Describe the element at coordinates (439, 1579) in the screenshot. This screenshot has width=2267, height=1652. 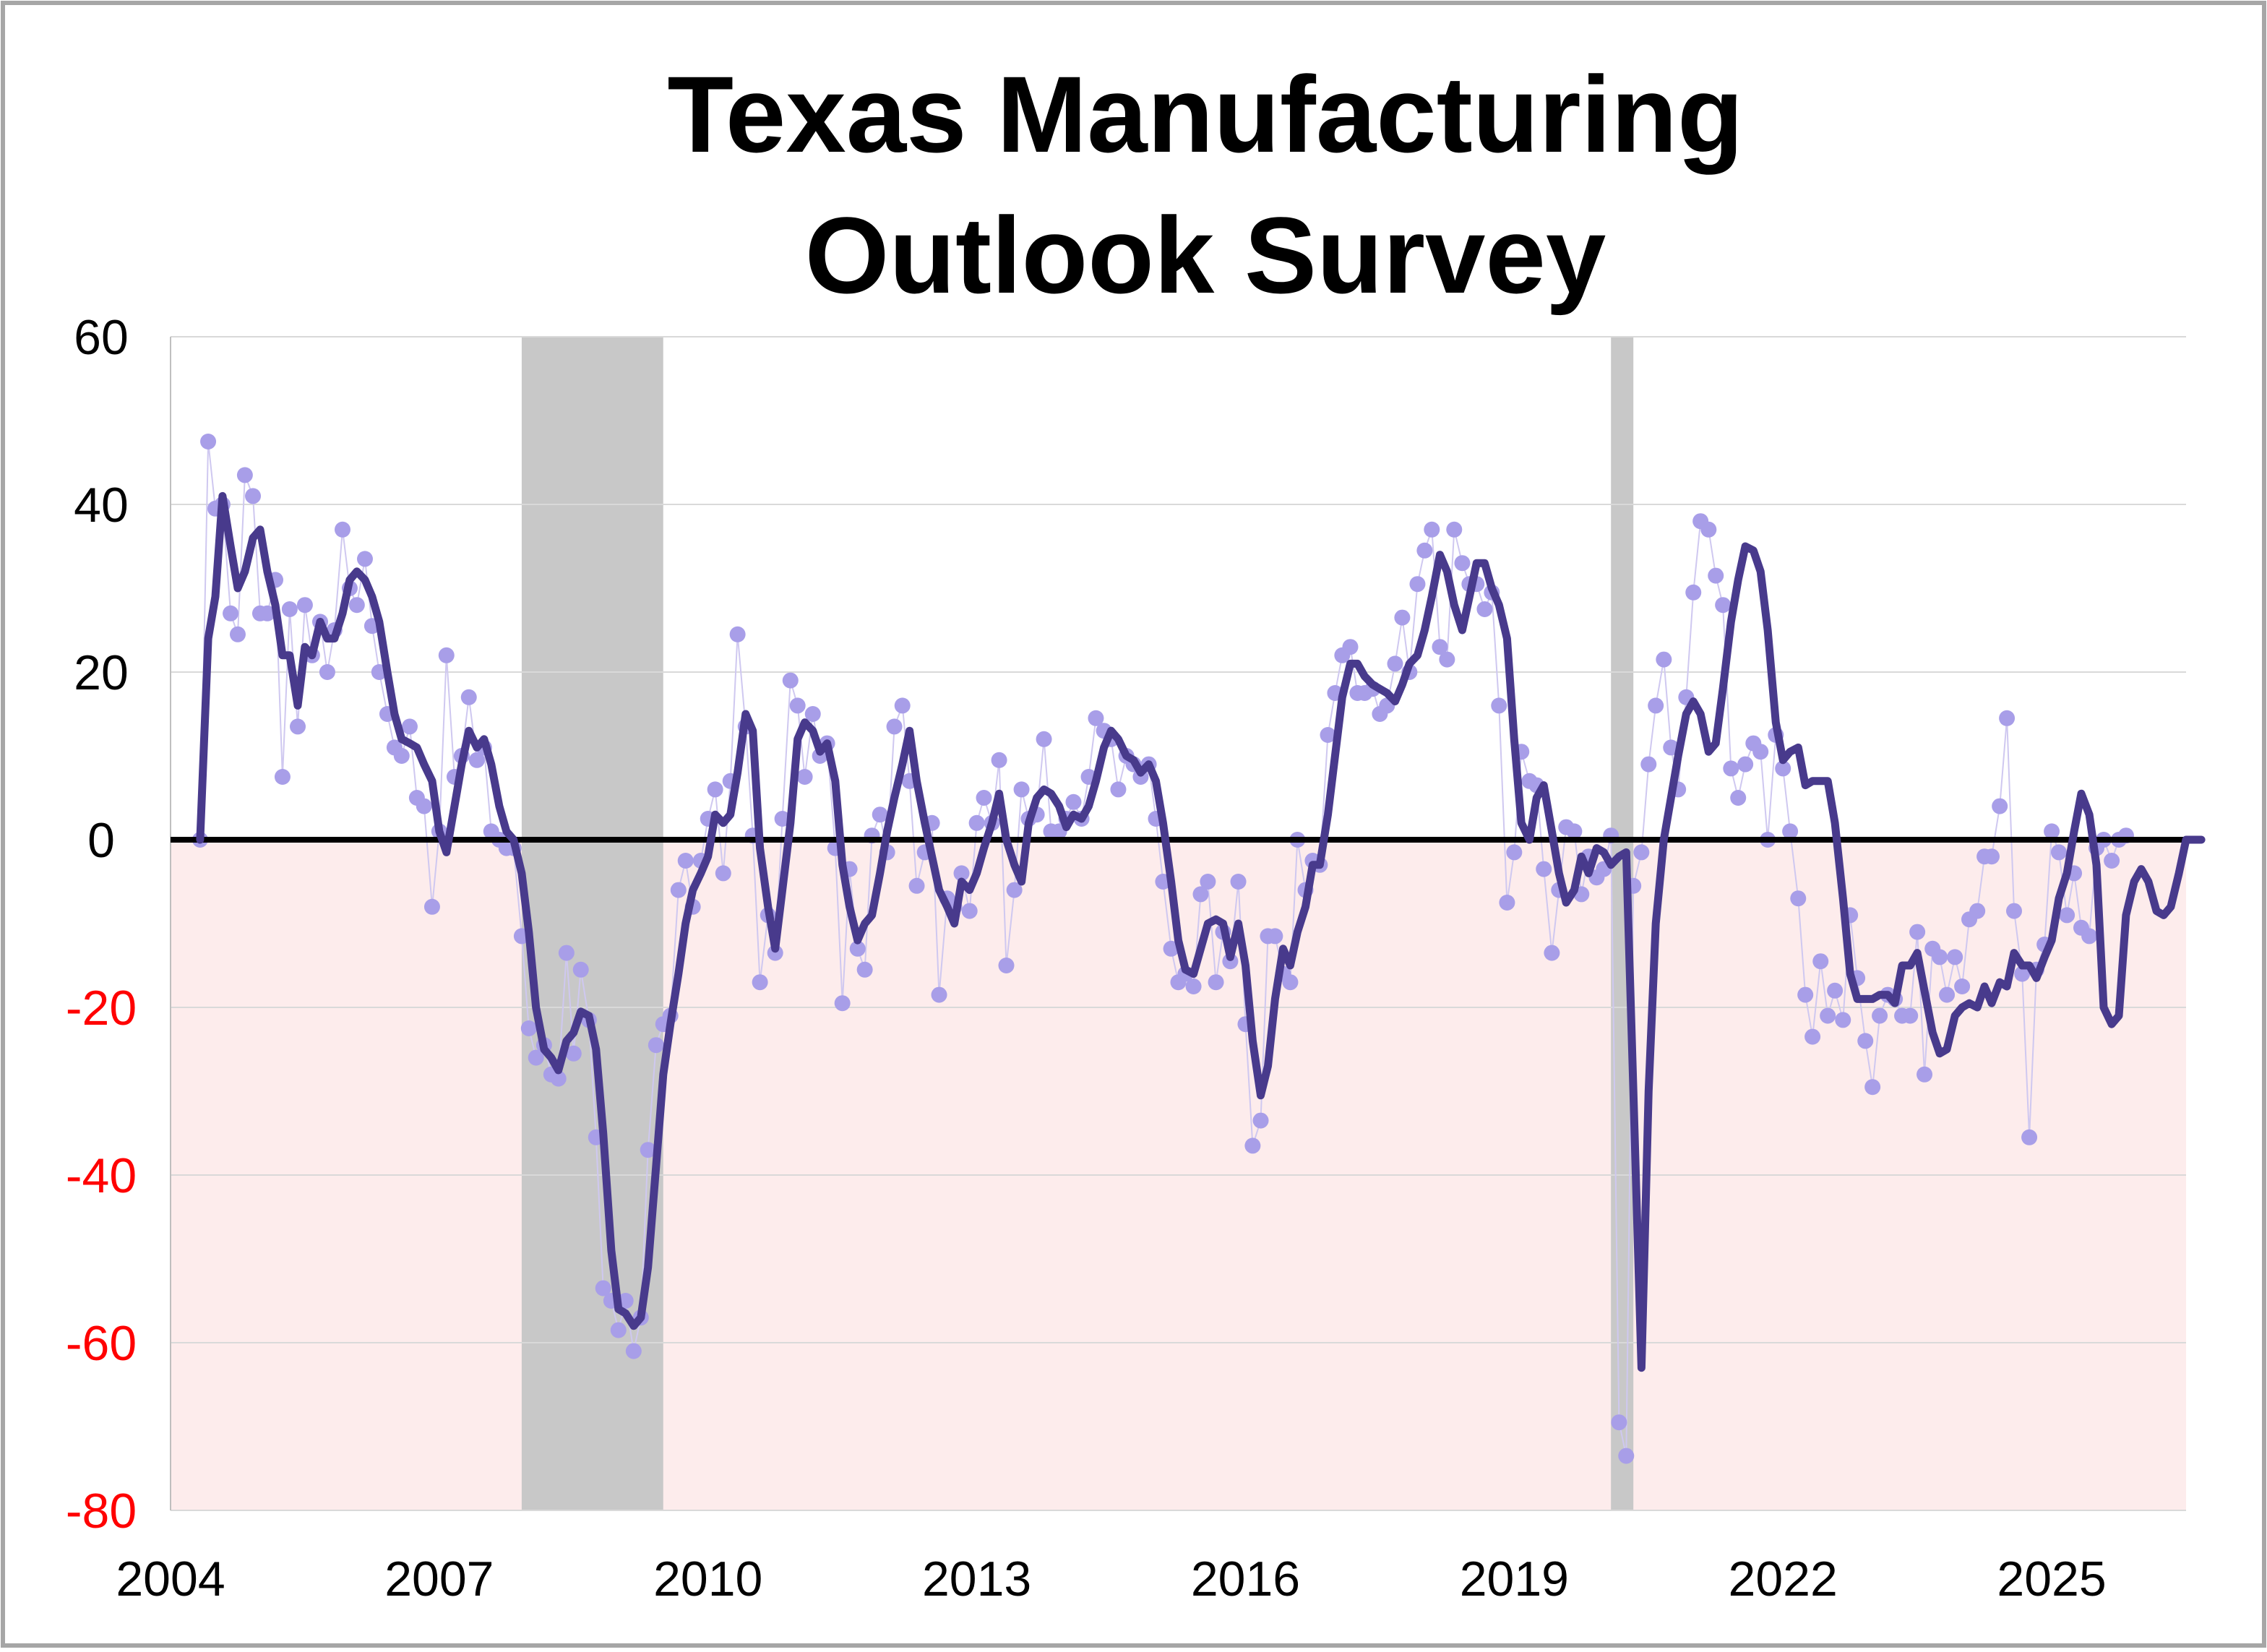
I see `x-tick-label-2007: 2007` at that location.